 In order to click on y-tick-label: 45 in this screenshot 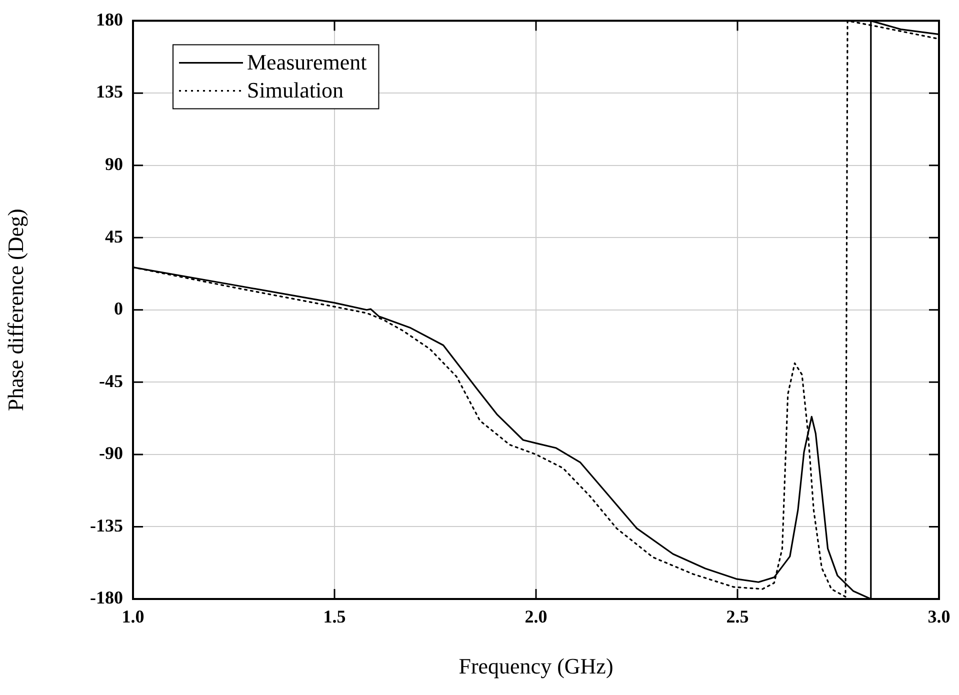, I will do `click(114, 236)`.